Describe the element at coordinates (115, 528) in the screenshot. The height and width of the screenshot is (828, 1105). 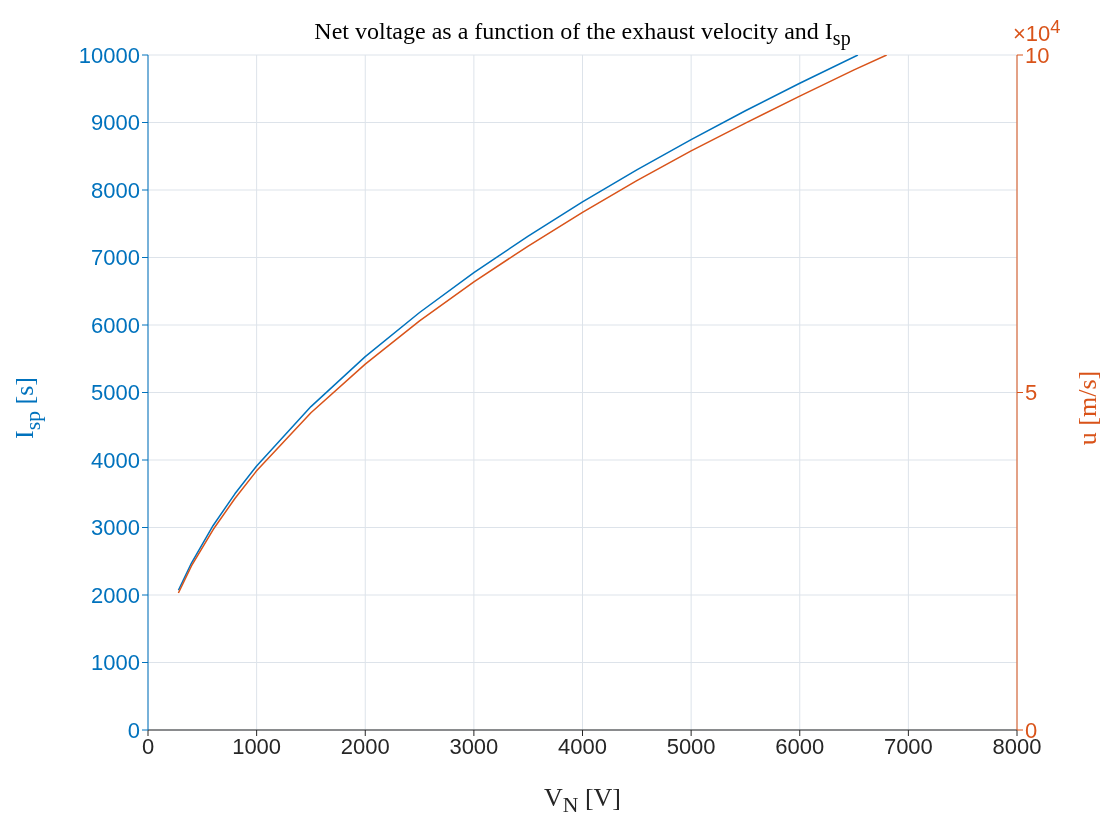
I see `y-tick-label: 3000` at that location.